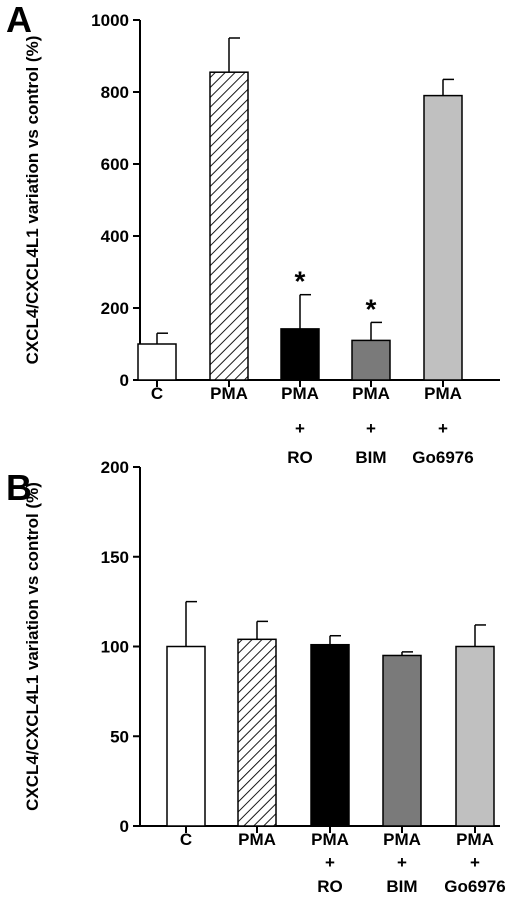 This screenshot has width=520, height=904. What do you see at coordinates (110, 20) in the screenshot?
I see `y-tick-label: 1000` at bounding box center [110, 20].